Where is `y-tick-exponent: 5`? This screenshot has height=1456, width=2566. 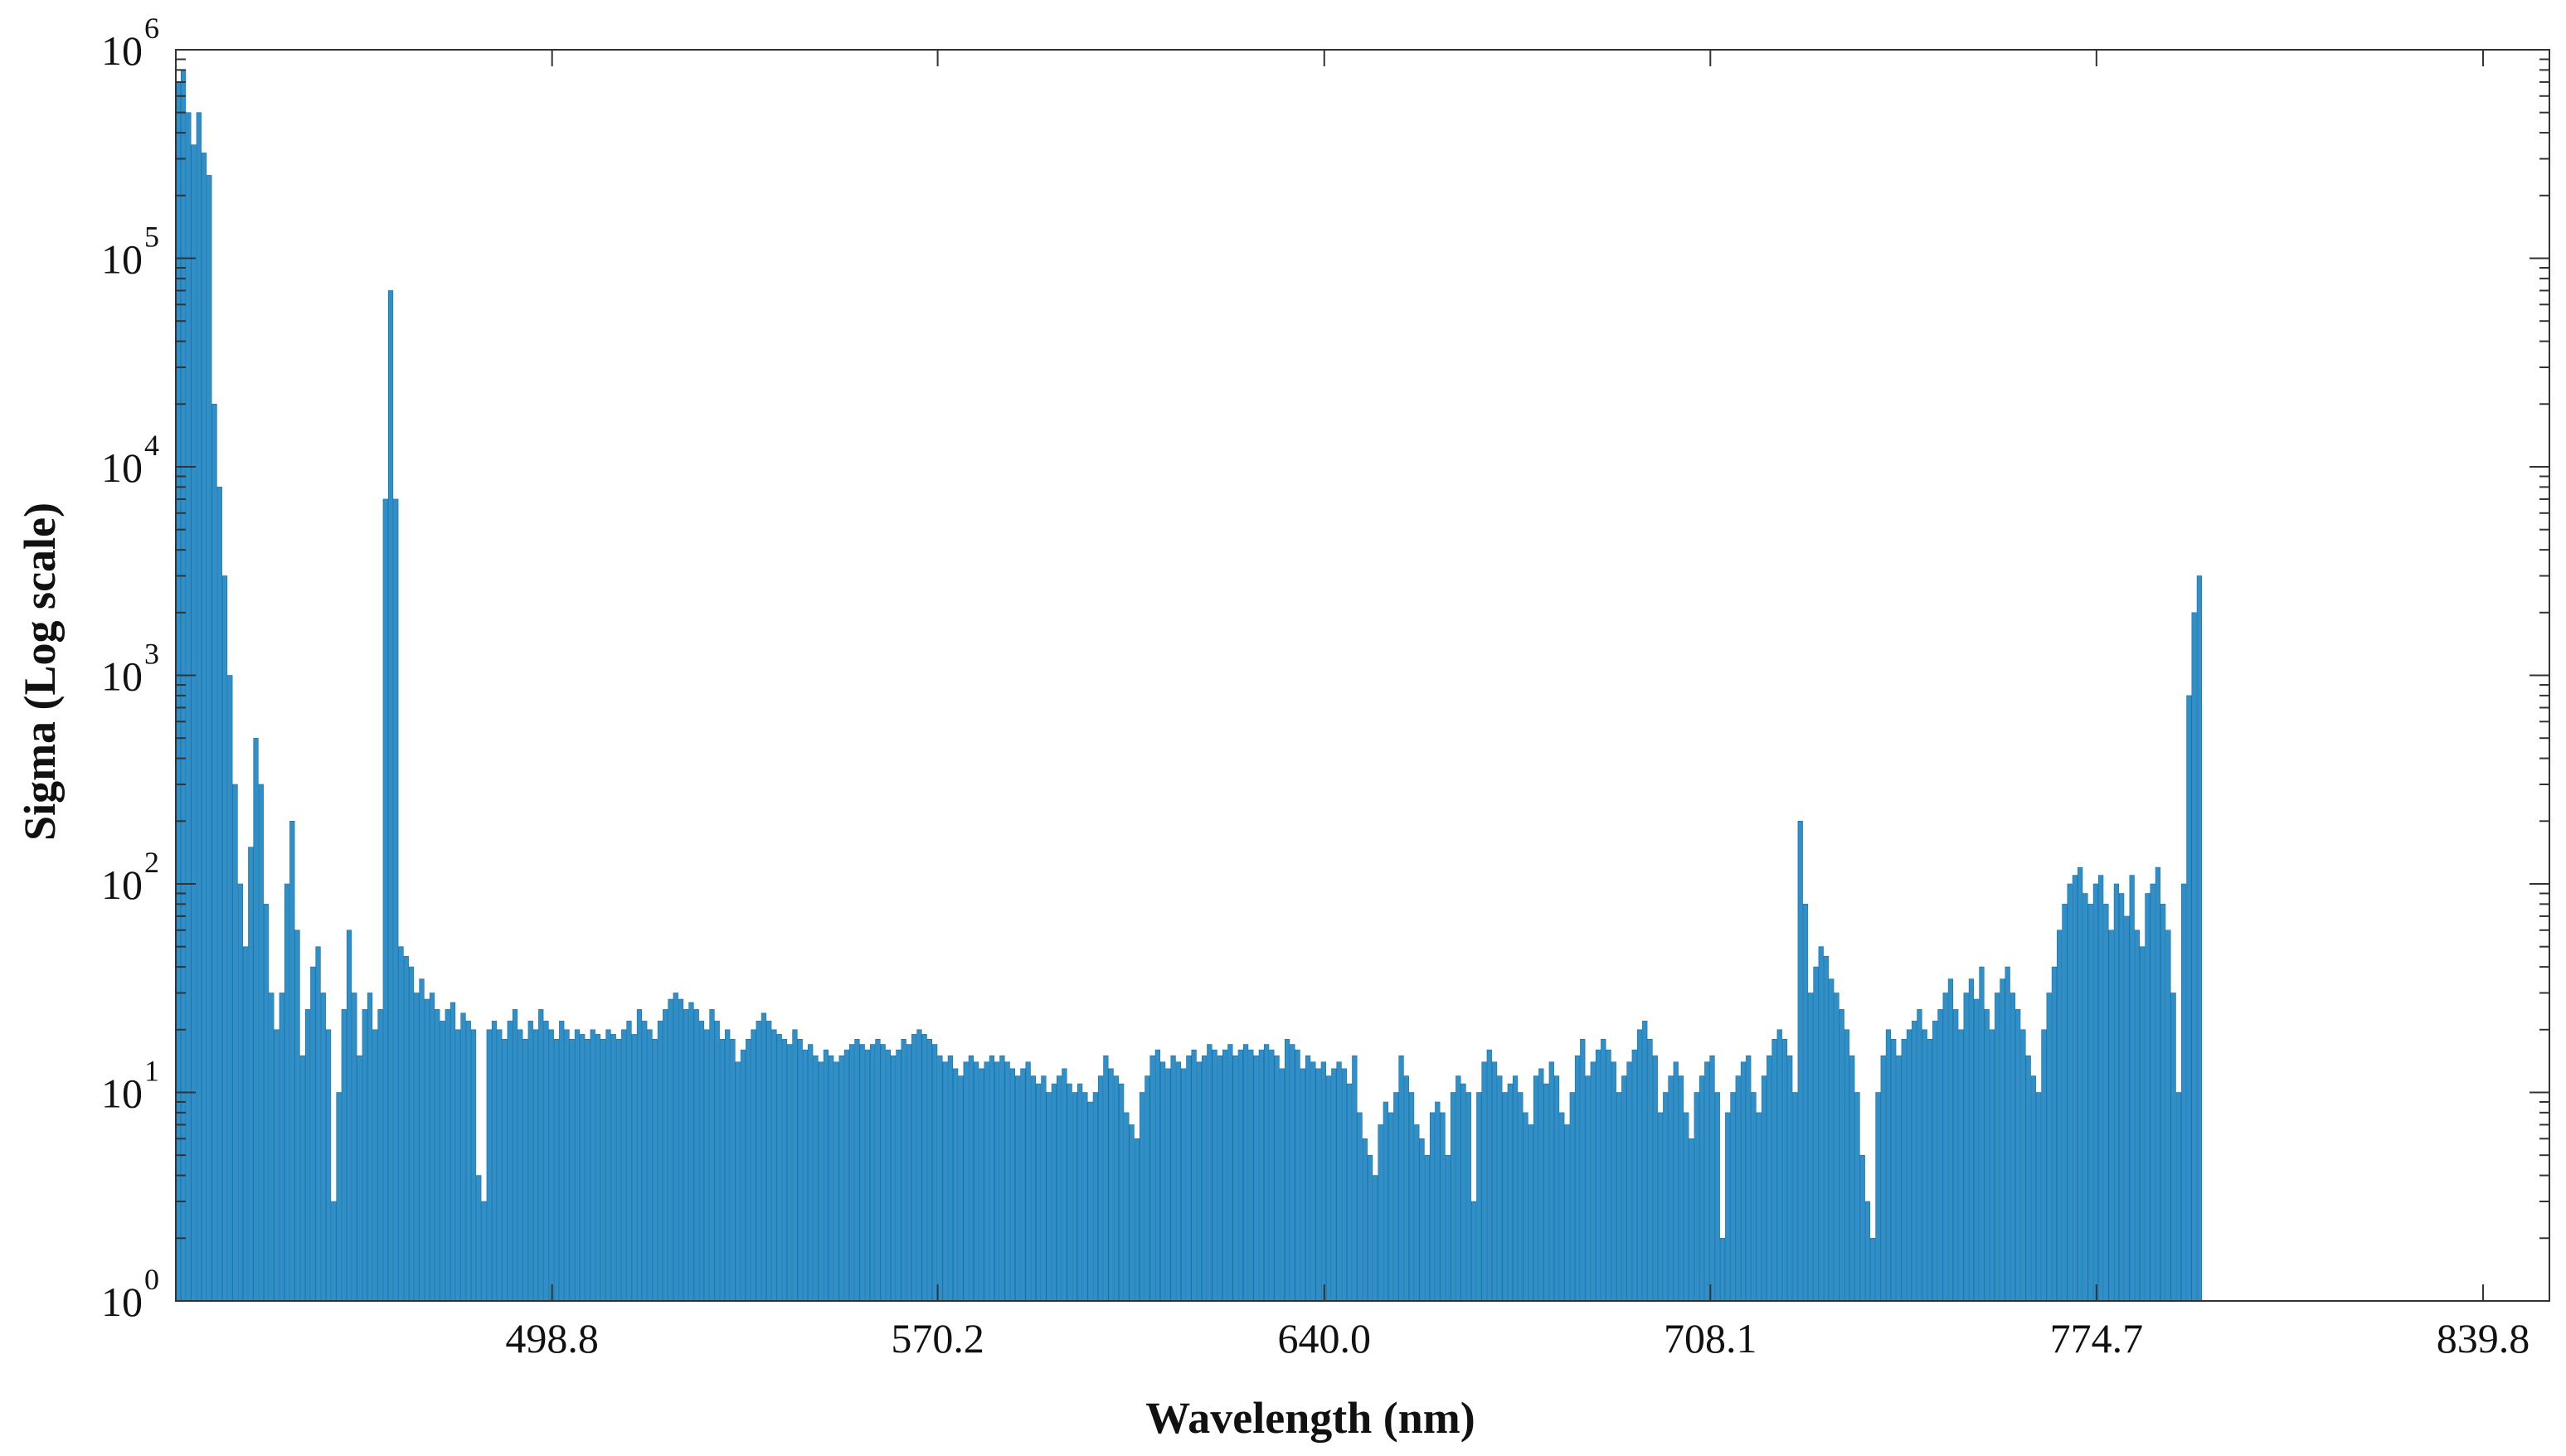
y-tick-exponent: 5 is located at coordinates (151, 237).